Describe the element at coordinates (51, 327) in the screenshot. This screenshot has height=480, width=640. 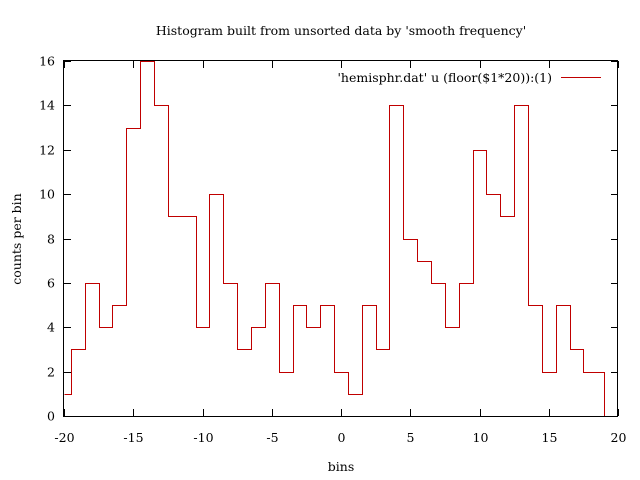
I see `y-tick-label: 4` at that location.